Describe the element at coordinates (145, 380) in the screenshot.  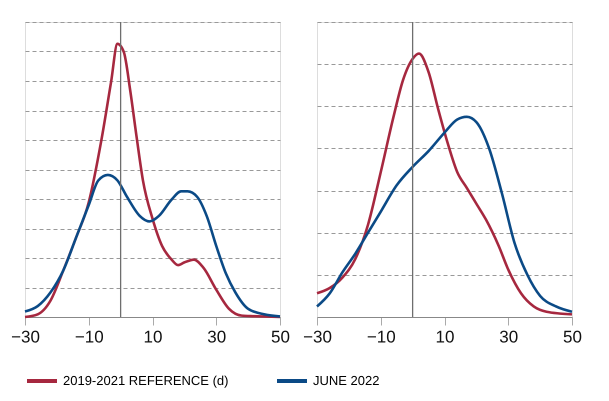
I see `legend-label: 2019-2021 REFERENCE (d)` at that location.